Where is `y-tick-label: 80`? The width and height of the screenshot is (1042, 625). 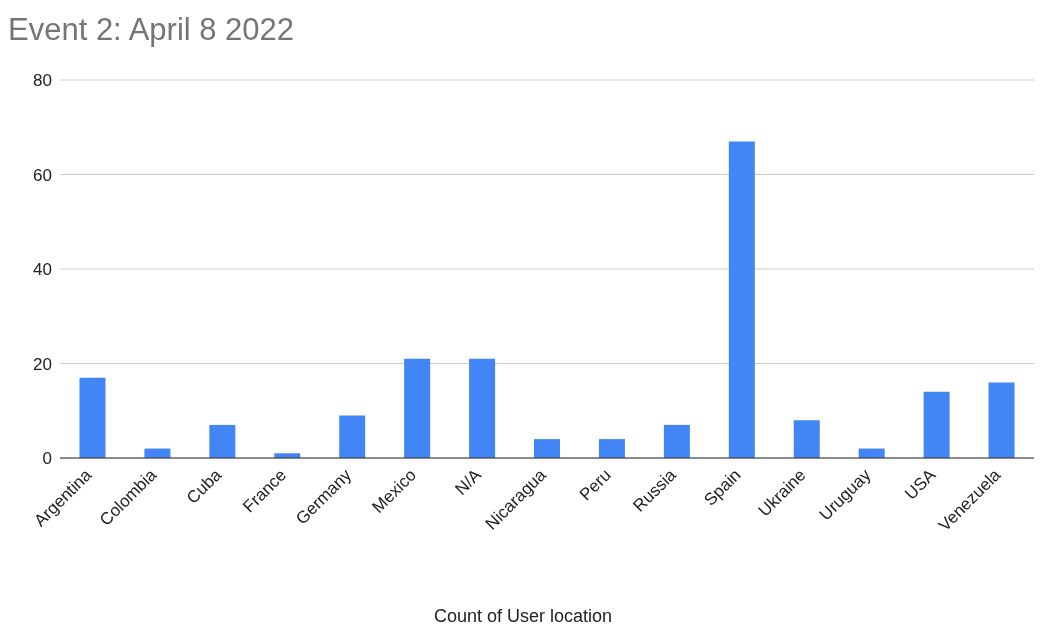
y-tick-label: 80 is located at coordinates (42, 81).